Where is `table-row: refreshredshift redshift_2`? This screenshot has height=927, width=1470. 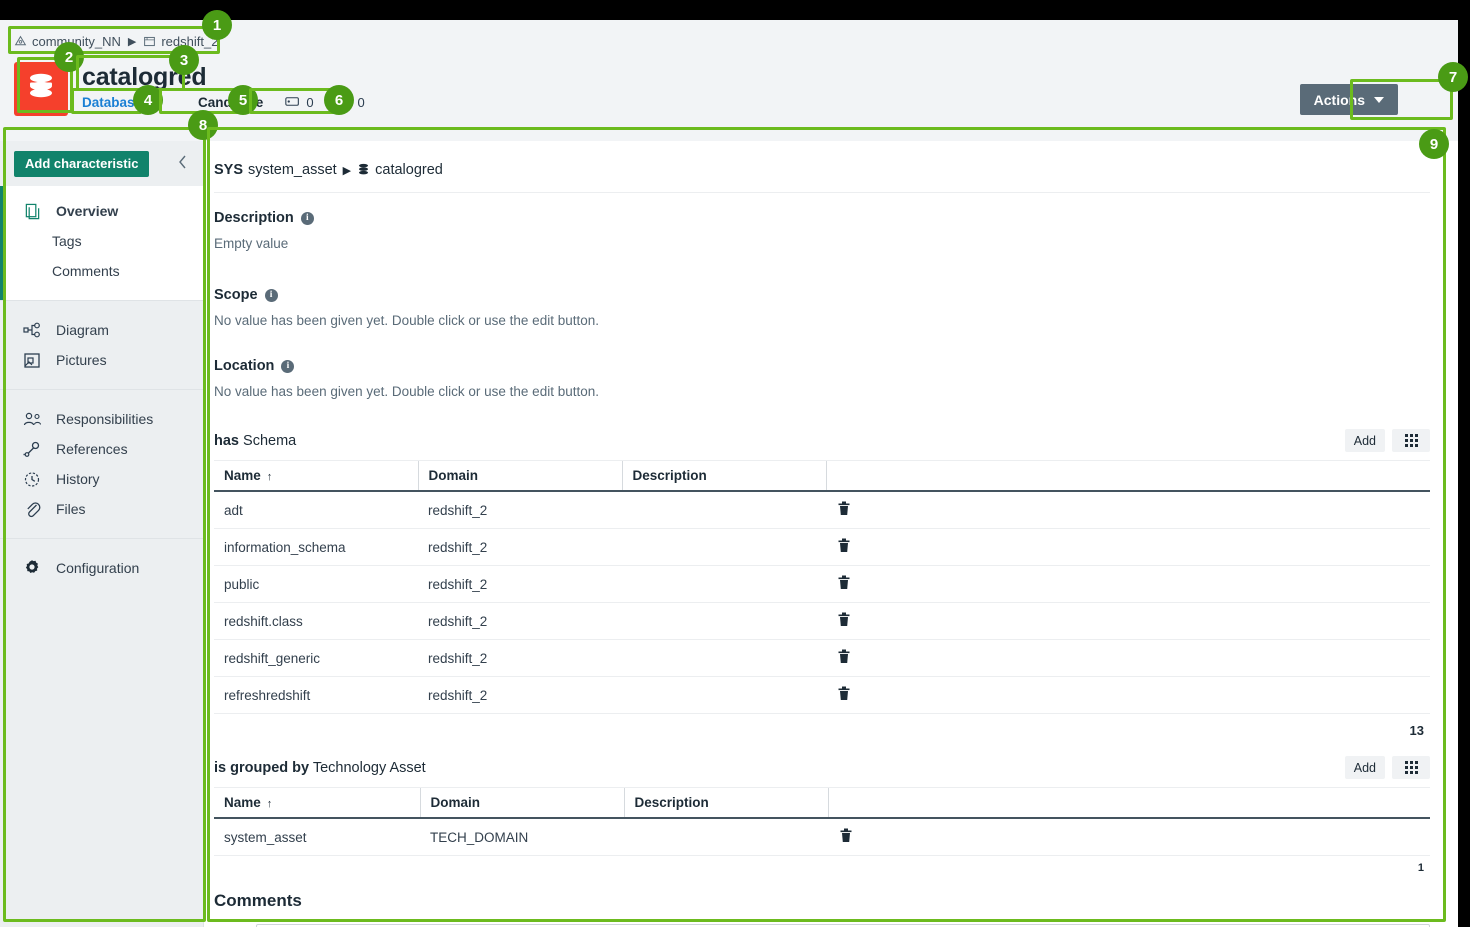 table-row: refreshredshift redshift_2 is located at coordinates (822, 695).